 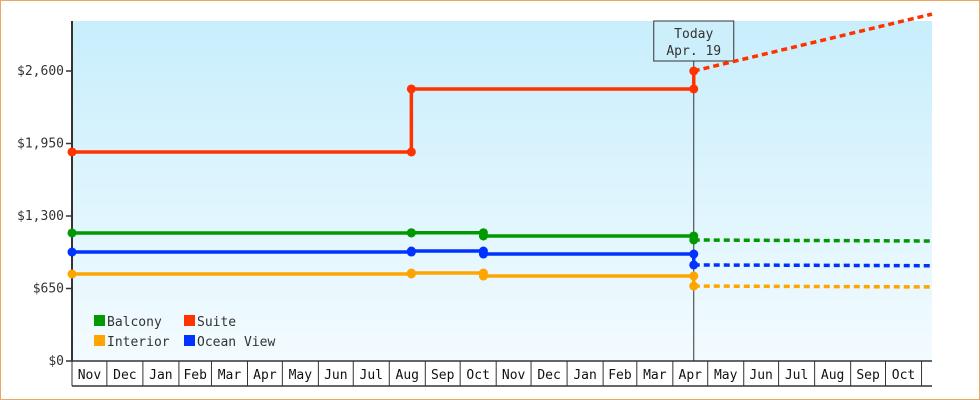 I want to click on legend-swatch-ocean-view, so click(x=189, y=340).